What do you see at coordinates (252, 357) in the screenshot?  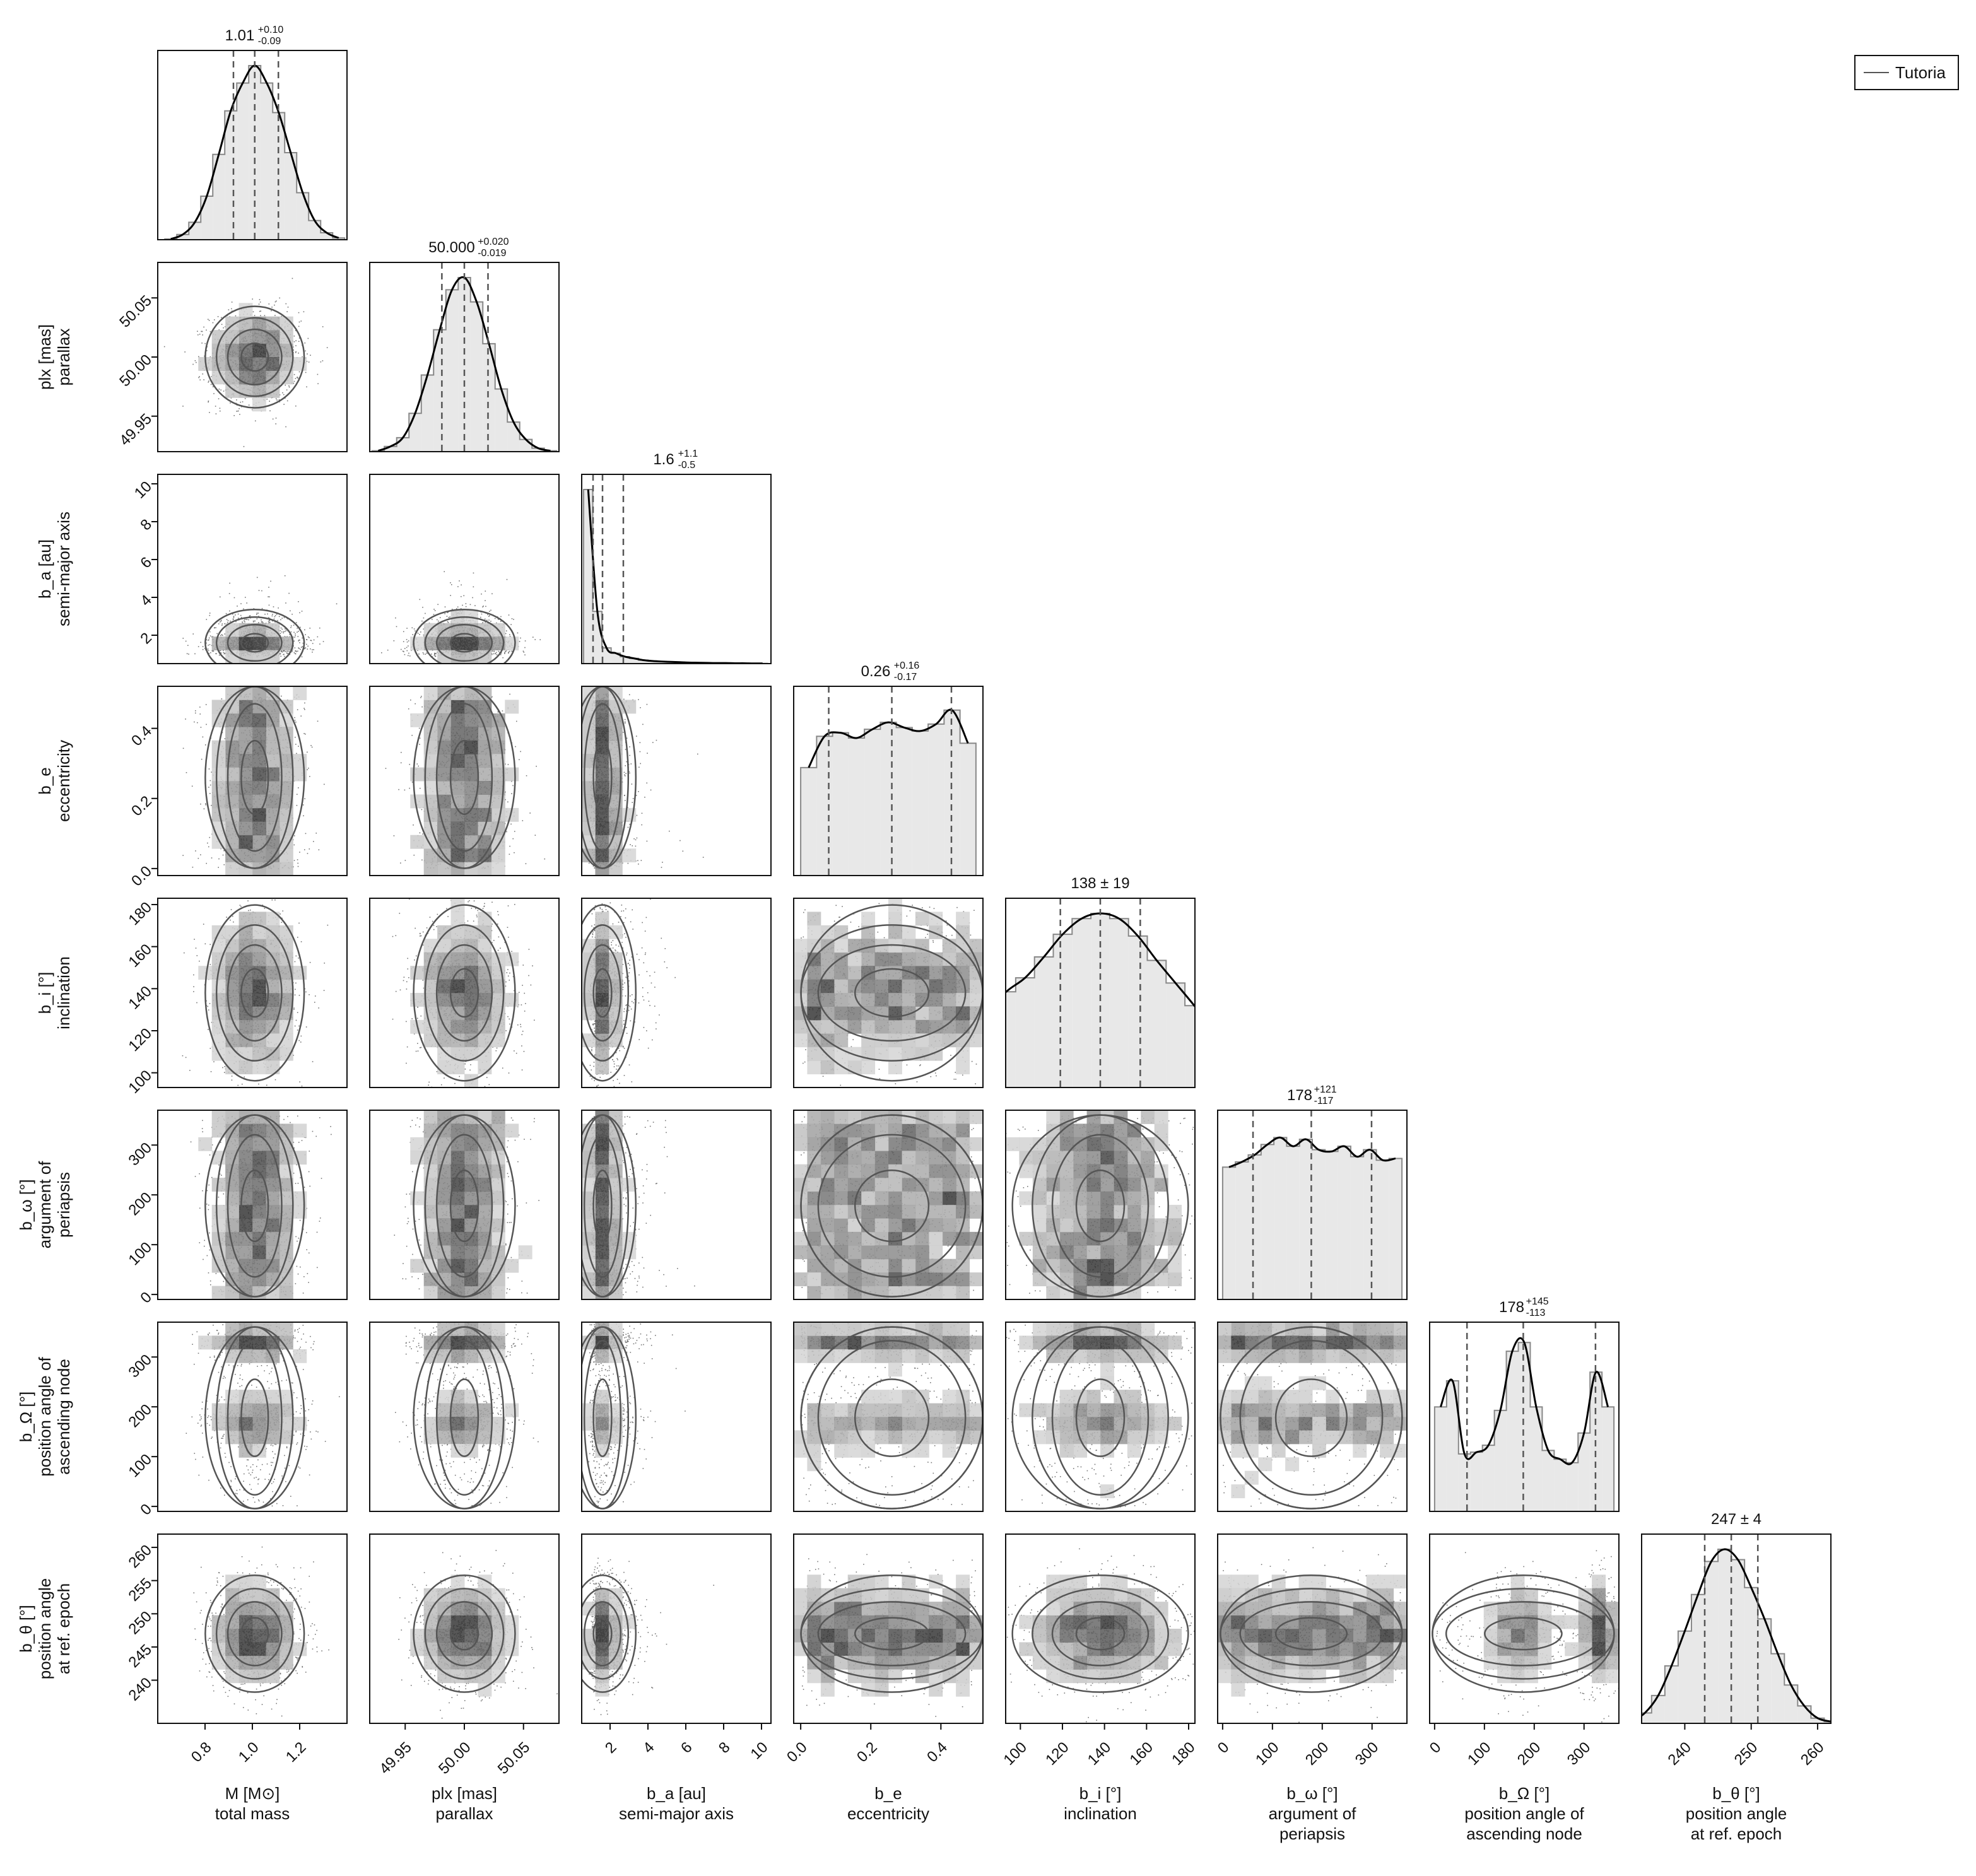 I see `density-hexbins` at bounding box center [252, 357].